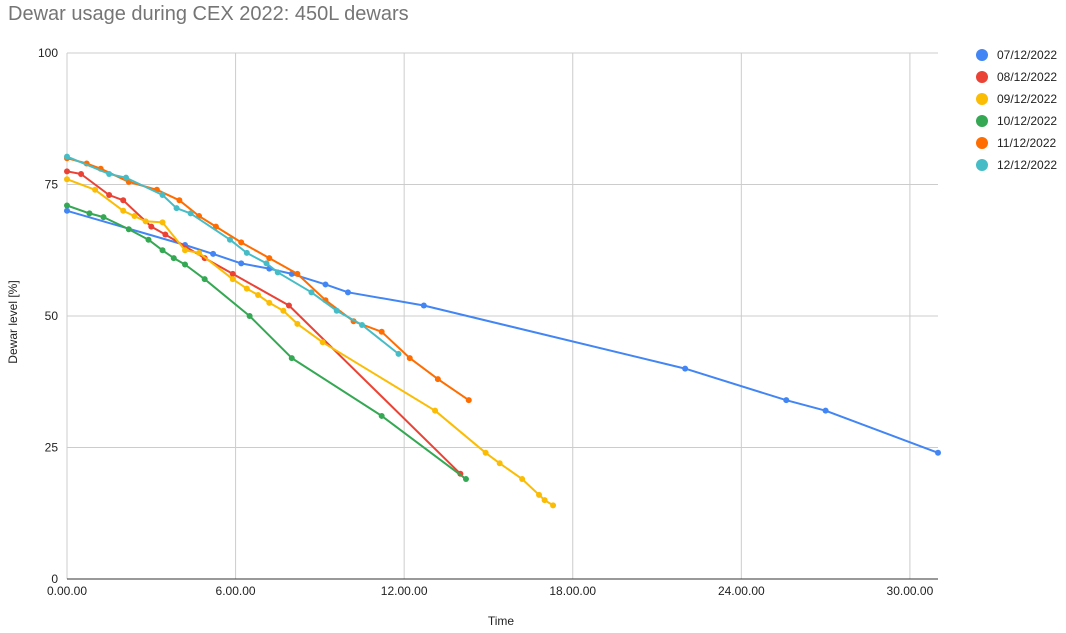 The width and height of the screenshot is (1066, 633). Describe the element at coordinates (268, 279) in the screenshot. I see `series-11-12-2022-line` at that location.